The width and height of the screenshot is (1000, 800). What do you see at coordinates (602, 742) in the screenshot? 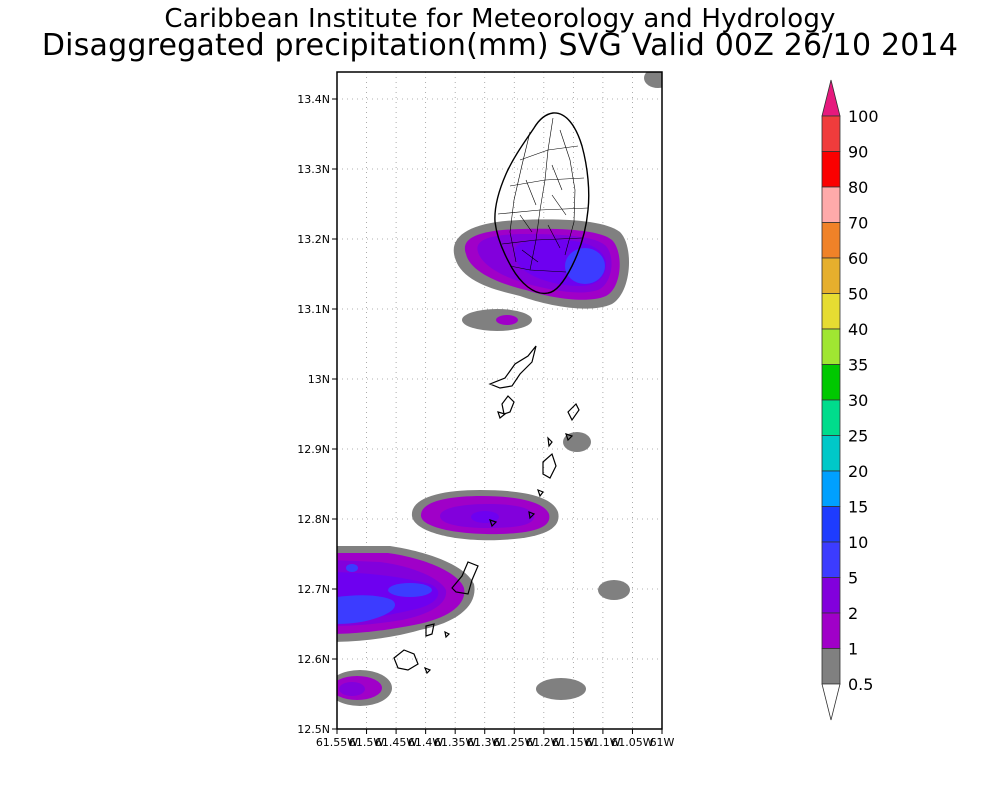
I see `lon-tick-label: 61.1W` at bounding box center [602, 742].